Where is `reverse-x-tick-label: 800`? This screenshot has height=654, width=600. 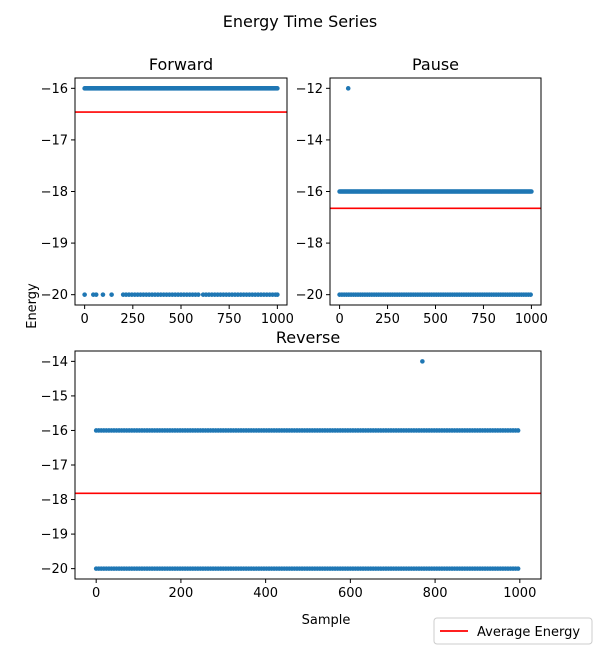 reverse-x-tick-label: 800 is located at coordinates (435, 593).